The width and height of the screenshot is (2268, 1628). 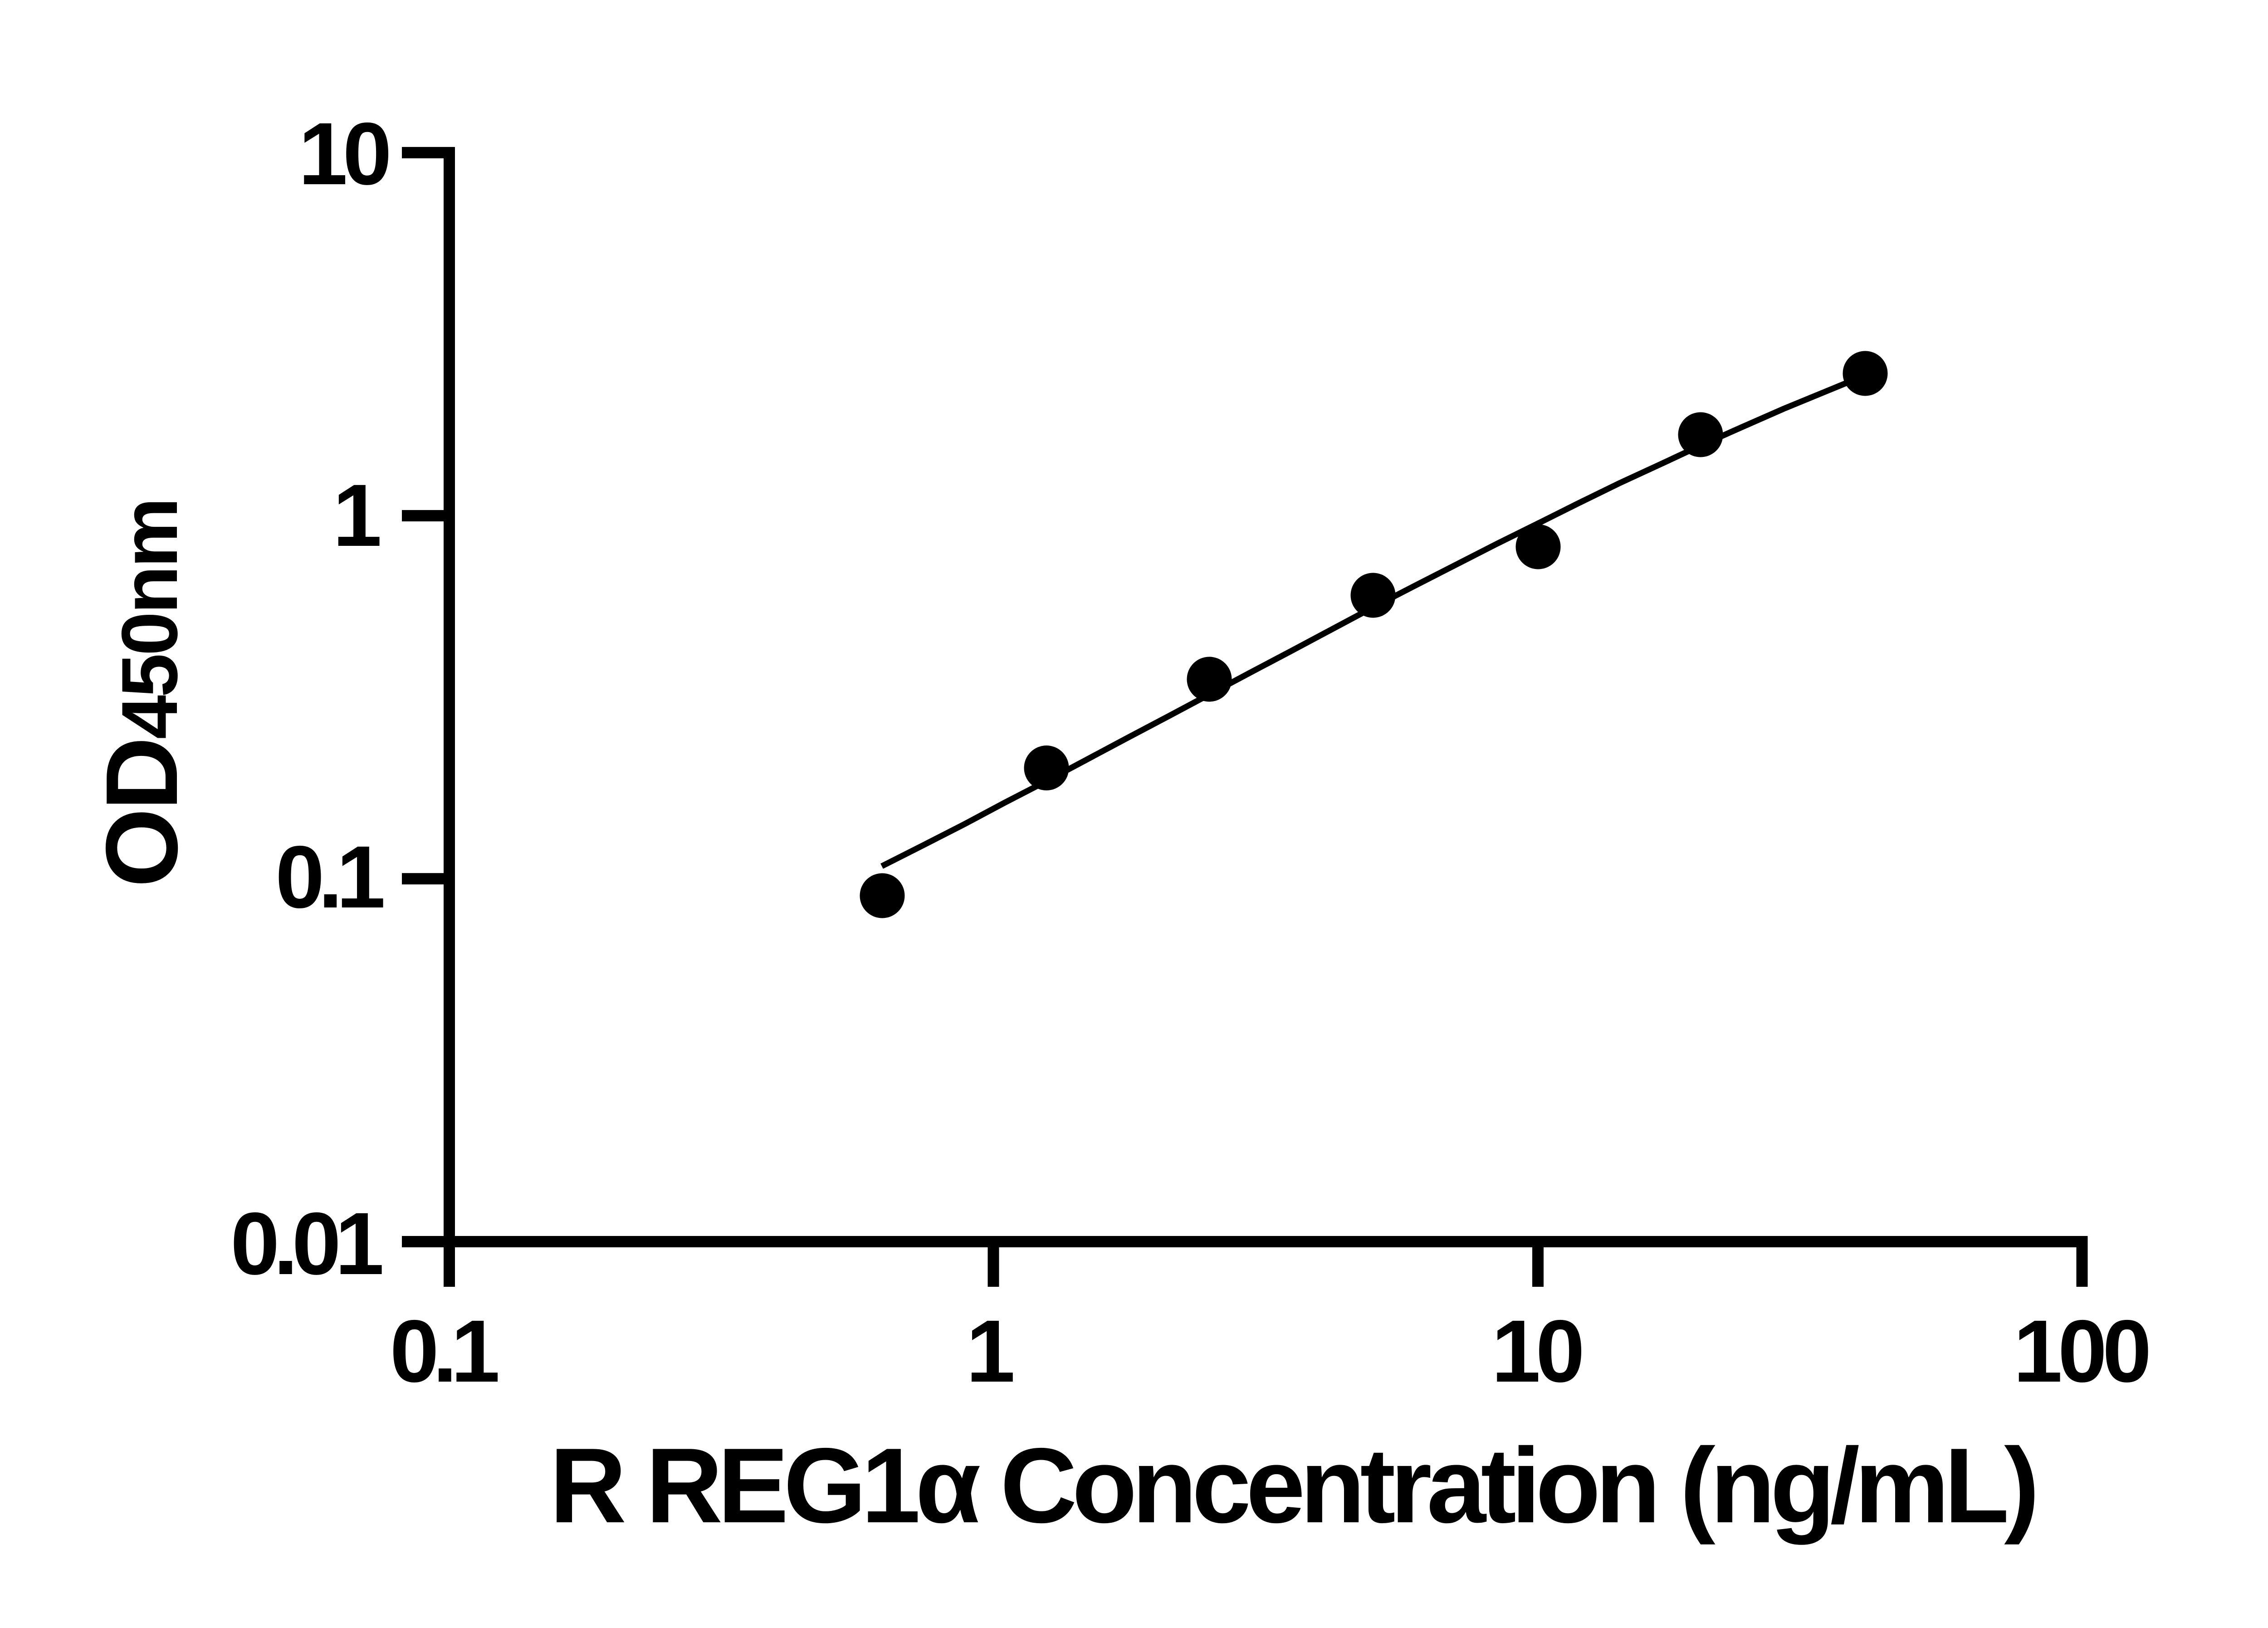 What do you see at coordinates (307, 1243) in the screenshot?
I see `svg-text: 0.01` at bounding box center [307, 1243].